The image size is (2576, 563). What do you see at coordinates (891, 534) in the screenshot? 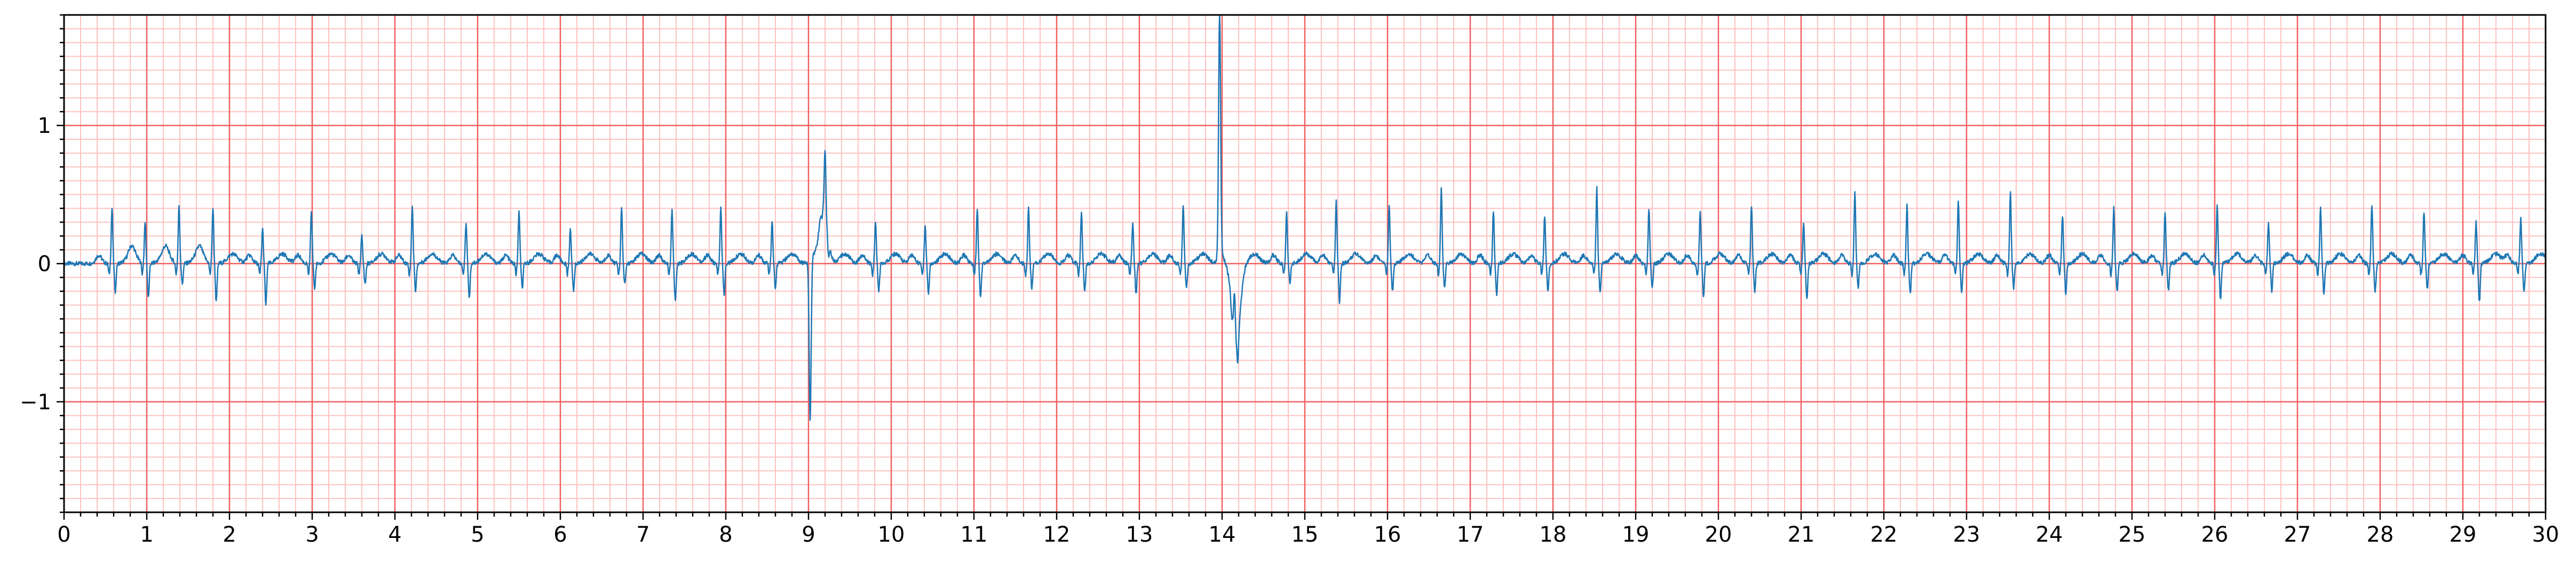
I see `x-tick-label: 10` at bounding box center [891, 534].